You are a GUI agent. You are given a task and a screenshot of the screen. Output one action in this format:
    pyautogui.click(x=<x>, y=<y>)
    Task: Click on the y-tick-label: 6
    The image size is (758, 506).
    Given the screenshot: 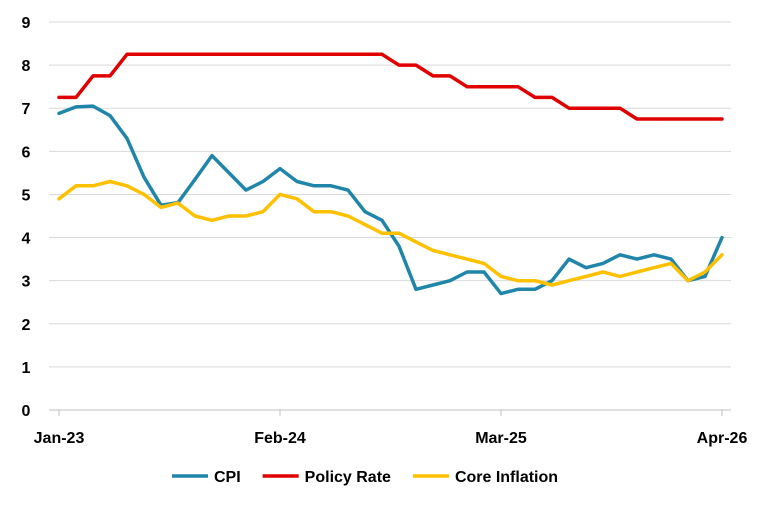 What is the action you would take?
    pyautogui.click(x=26, y=152)
    